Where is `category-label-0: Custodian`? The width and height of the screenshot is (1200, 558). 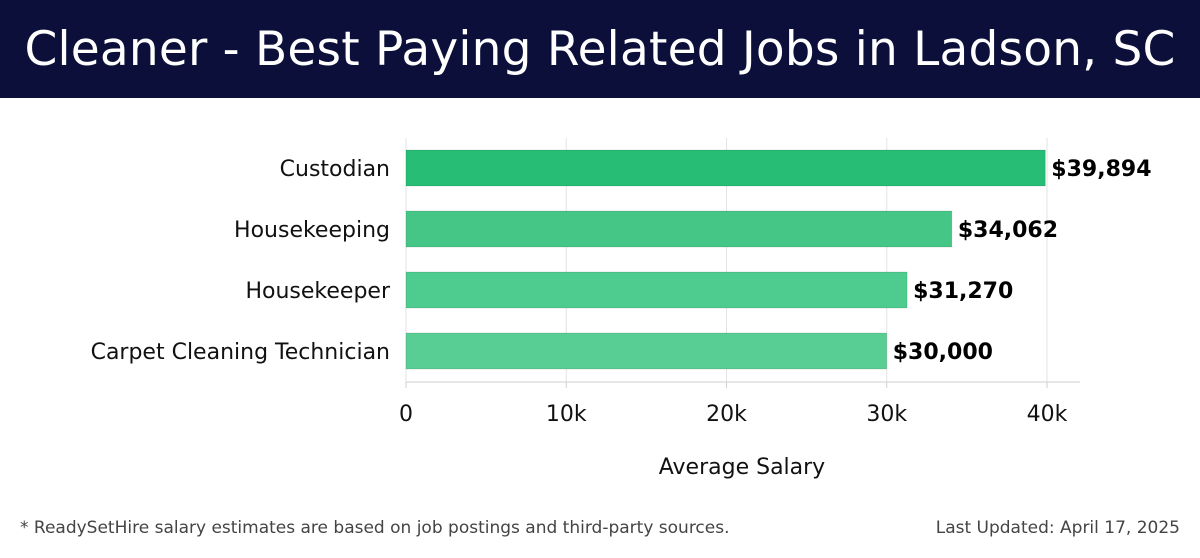
category-label-0: Custodian is located at coordinates (335, 169).